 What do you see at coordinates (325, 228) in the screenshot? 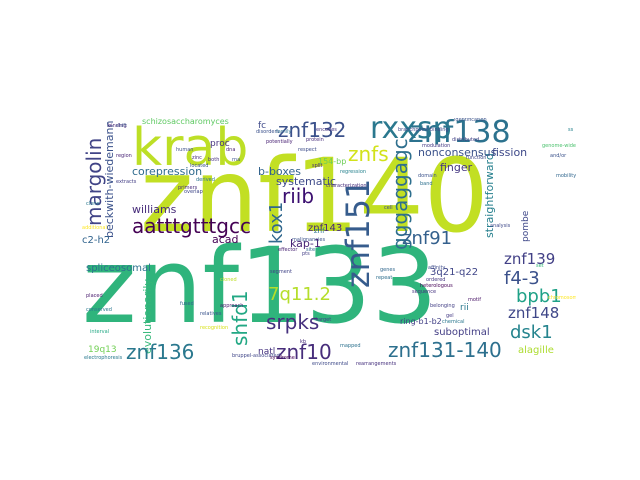
I see `word-znf143: znf143` at bounding box center [325, 228].